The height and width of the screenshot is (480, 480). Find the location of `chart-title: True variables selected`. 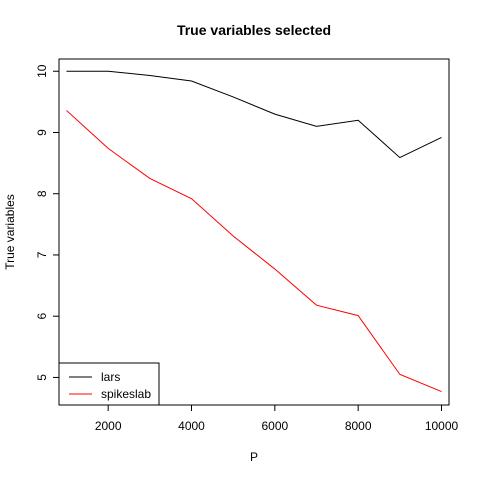

chart-title: True variables selected is located at coordinates (254, 30).